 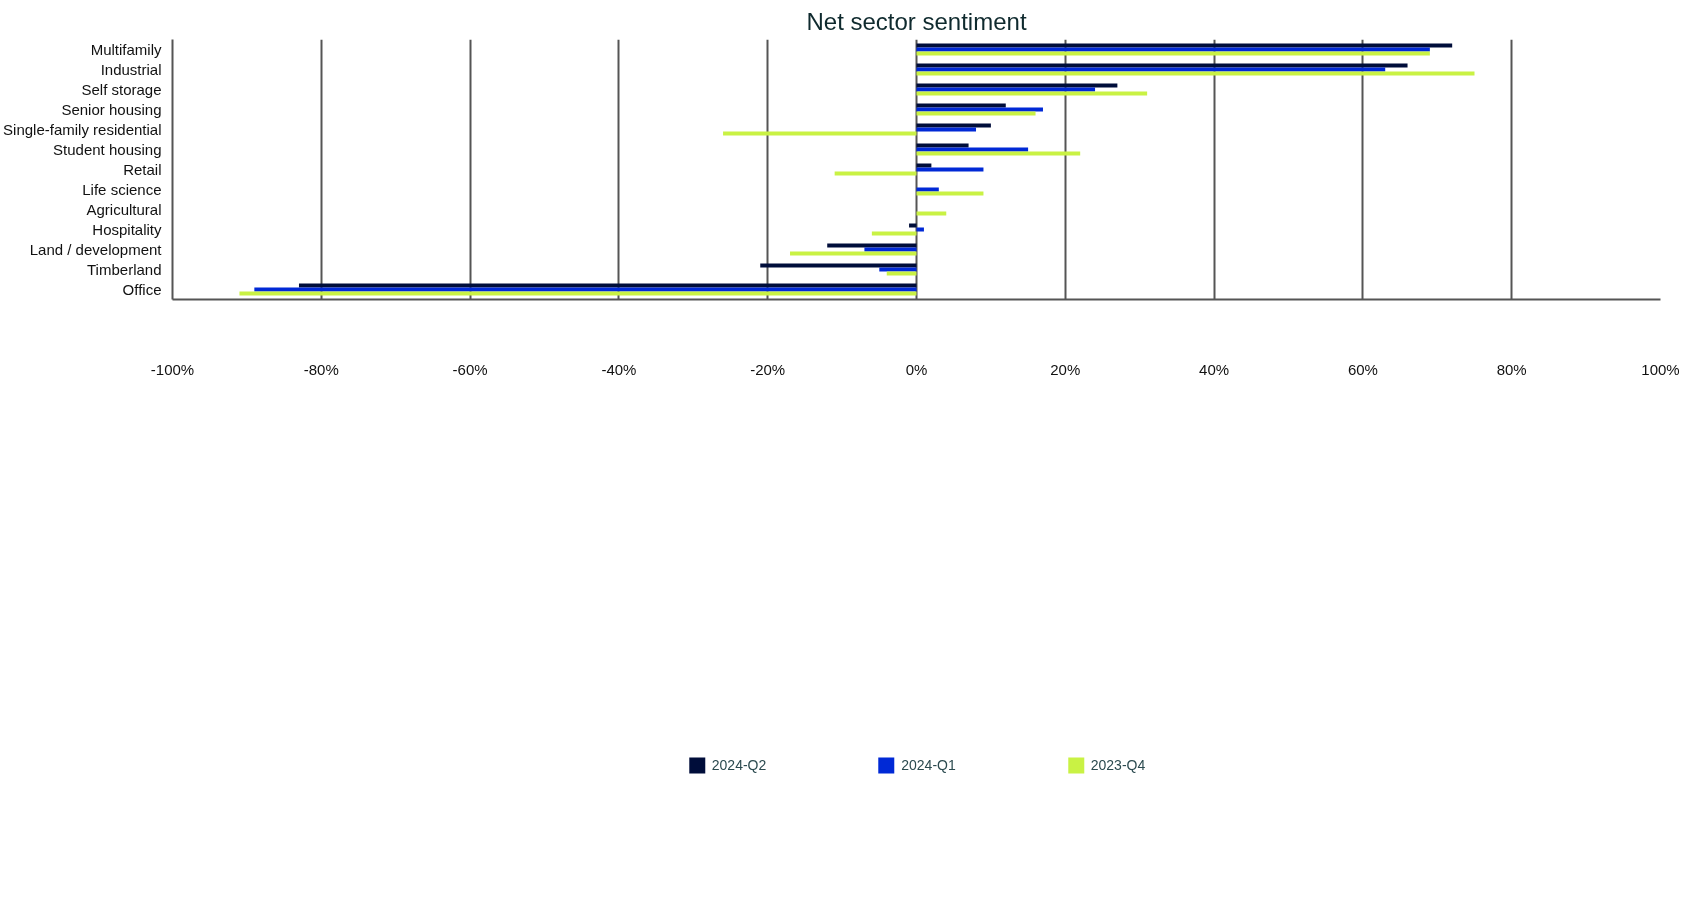 I want to click on y-tick-label: Agricultural, so click(x=124, y=209).